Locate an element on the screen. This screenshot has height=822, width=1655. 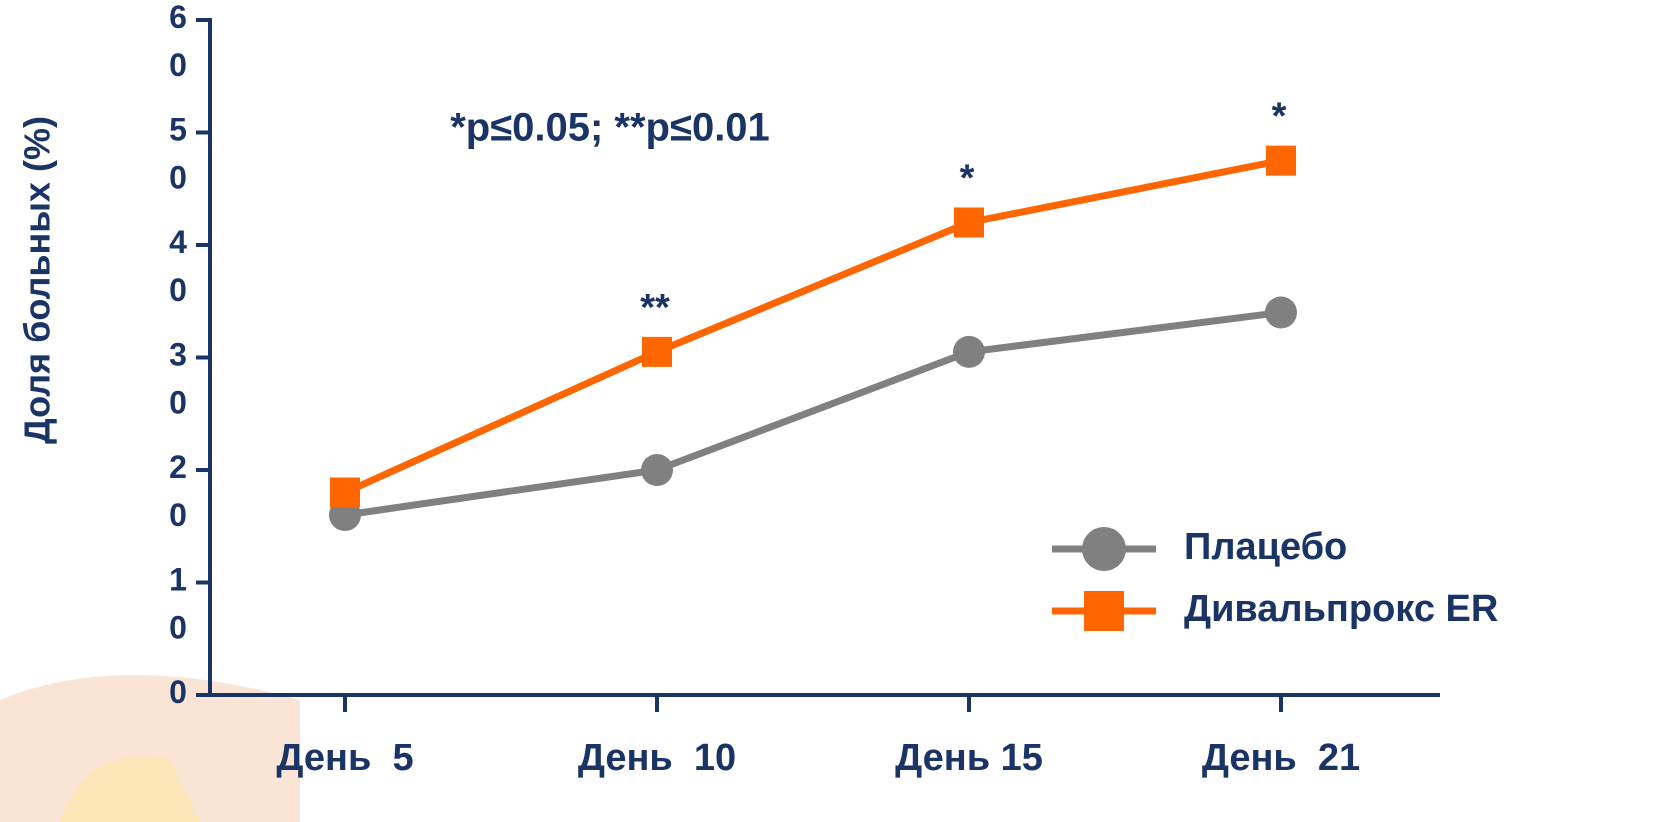
significance-label: ** is located at coordinates (655, 308).